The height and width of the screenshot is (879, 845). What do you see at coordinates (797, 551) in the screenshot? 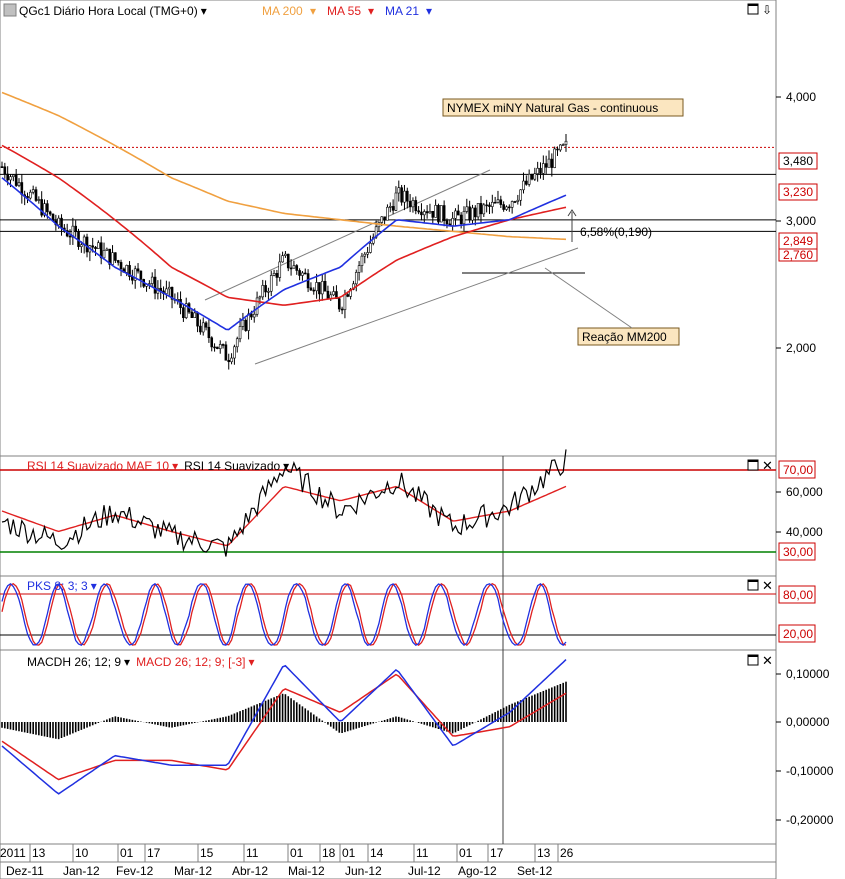
I see `rsi-badge` at bounding box center [797, 551].